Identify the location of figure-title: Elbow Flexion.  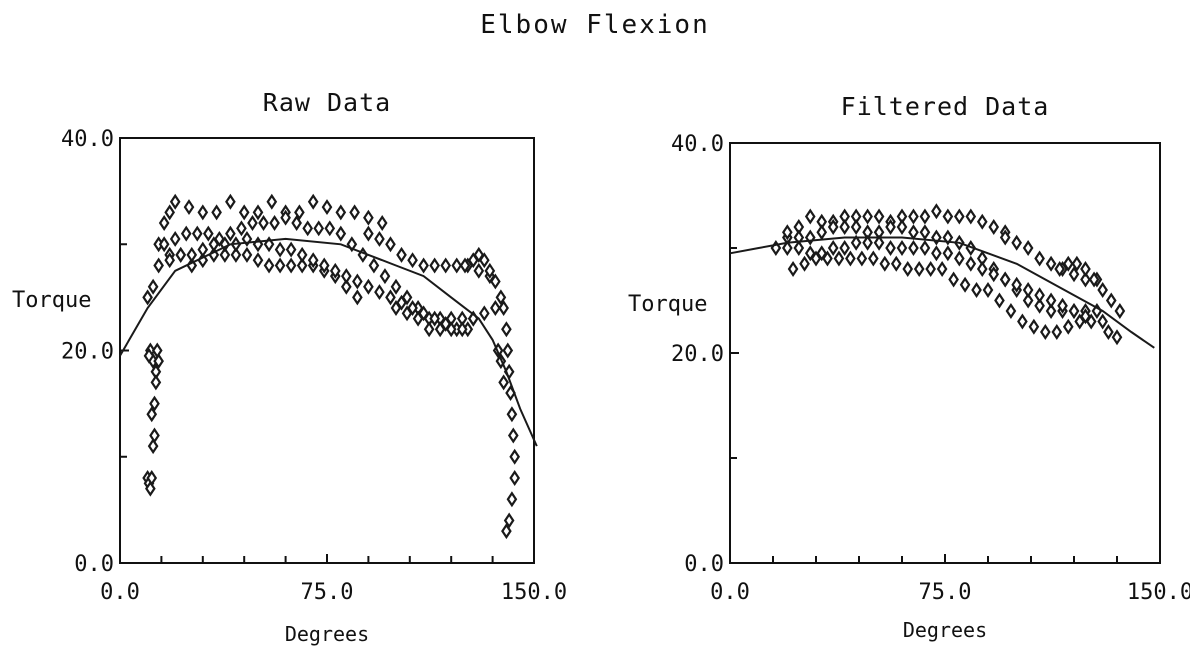
(595, 25).